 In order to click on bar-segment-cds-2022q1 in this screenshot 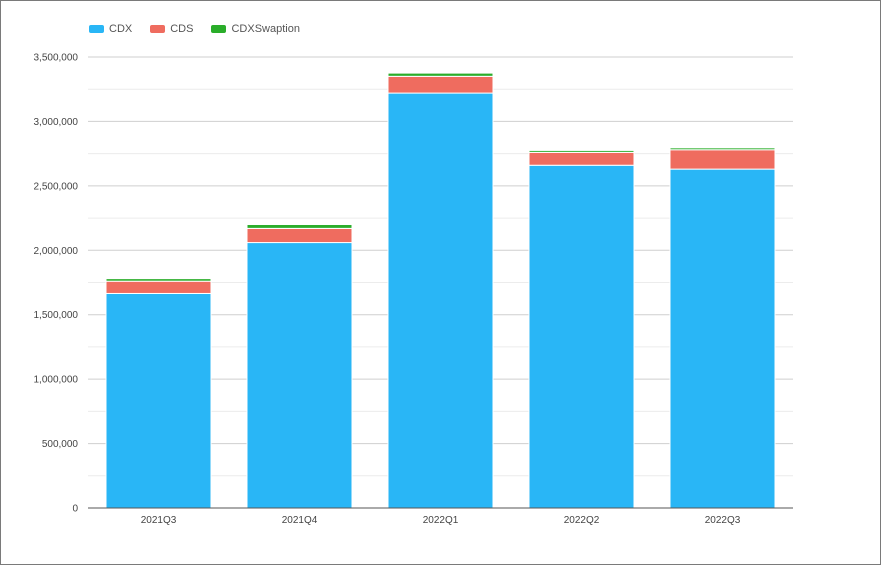, I will do `click(440, 84)`.